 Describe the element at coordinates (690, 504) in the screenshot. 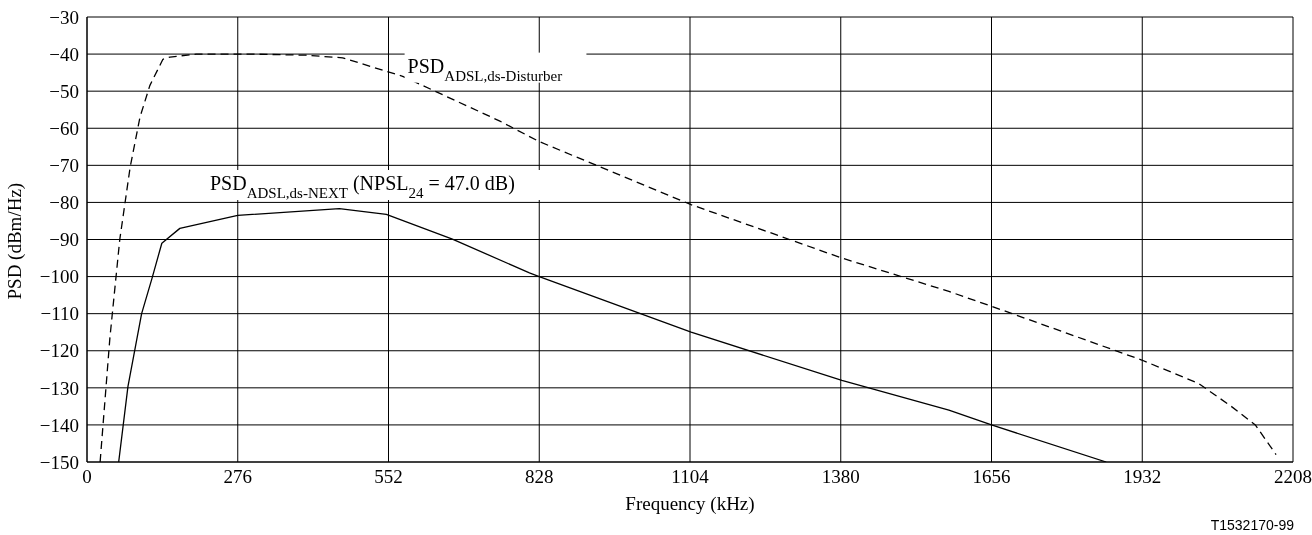

I see `x-axis-title: Frequency (kHz)` at that location.